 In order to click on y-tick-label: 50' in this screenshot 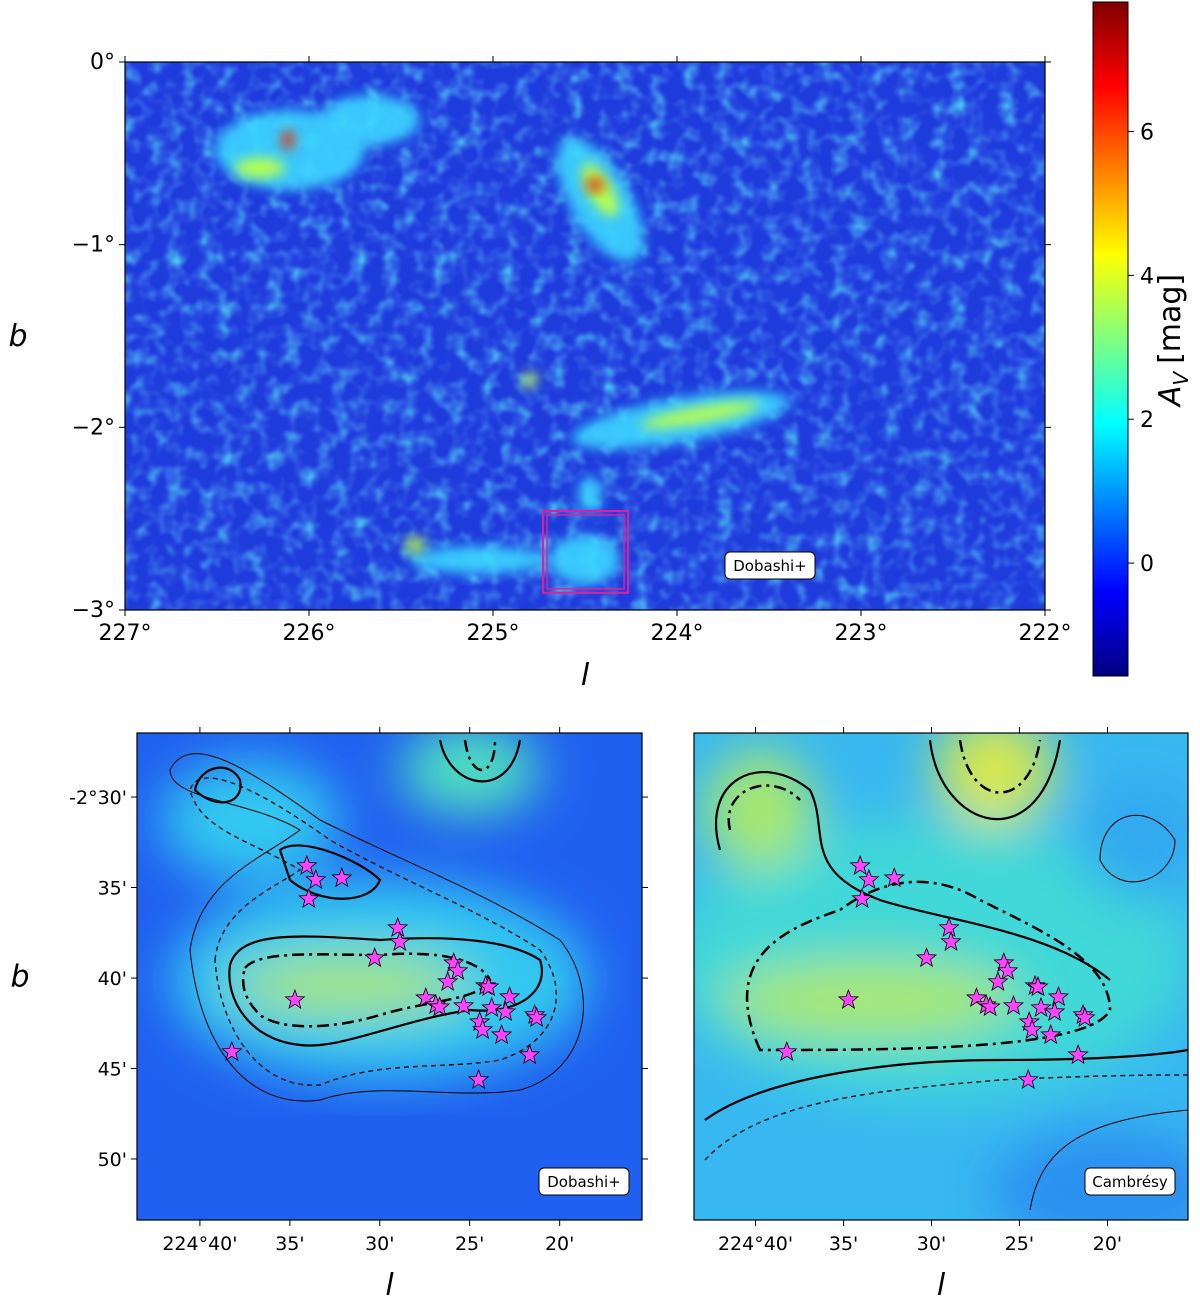, I will do `click(112, 1160)`.